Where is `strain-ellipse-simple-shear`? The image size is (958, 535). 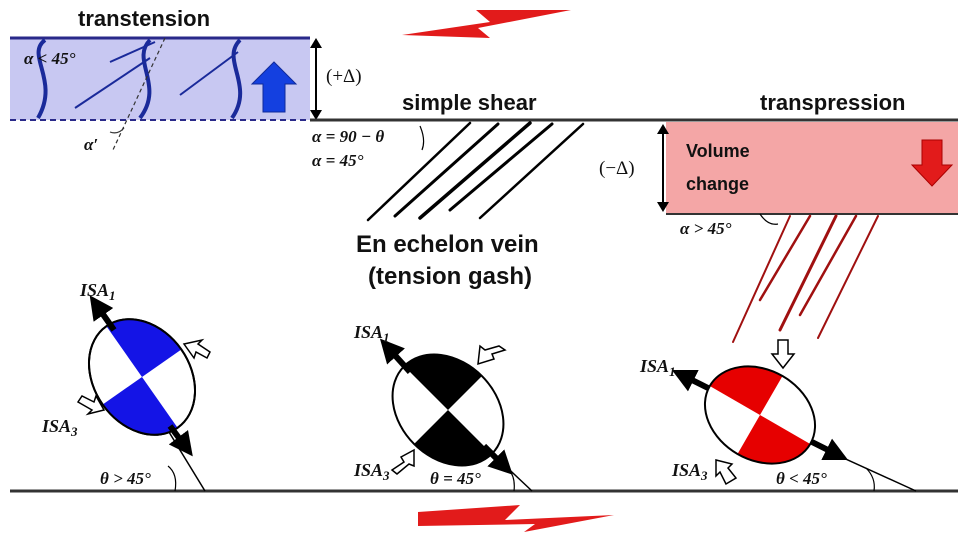 strain-ellipse-simple-shear is located at coordinates (456, 412).